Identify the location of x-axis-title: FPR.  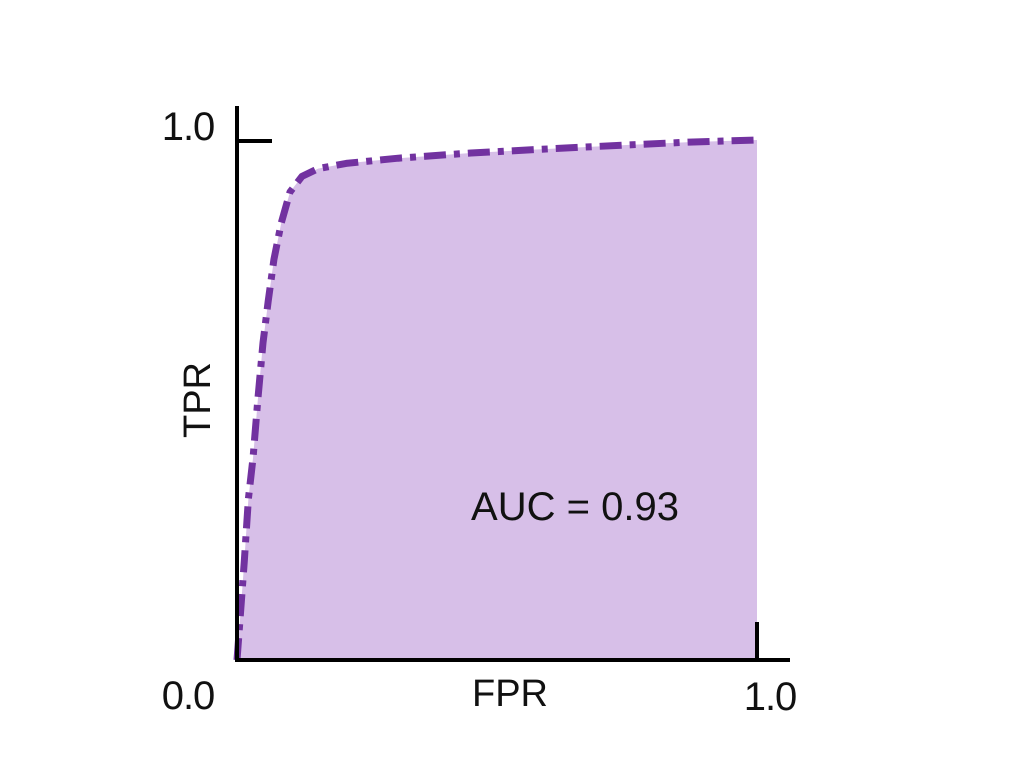
(510, 694).